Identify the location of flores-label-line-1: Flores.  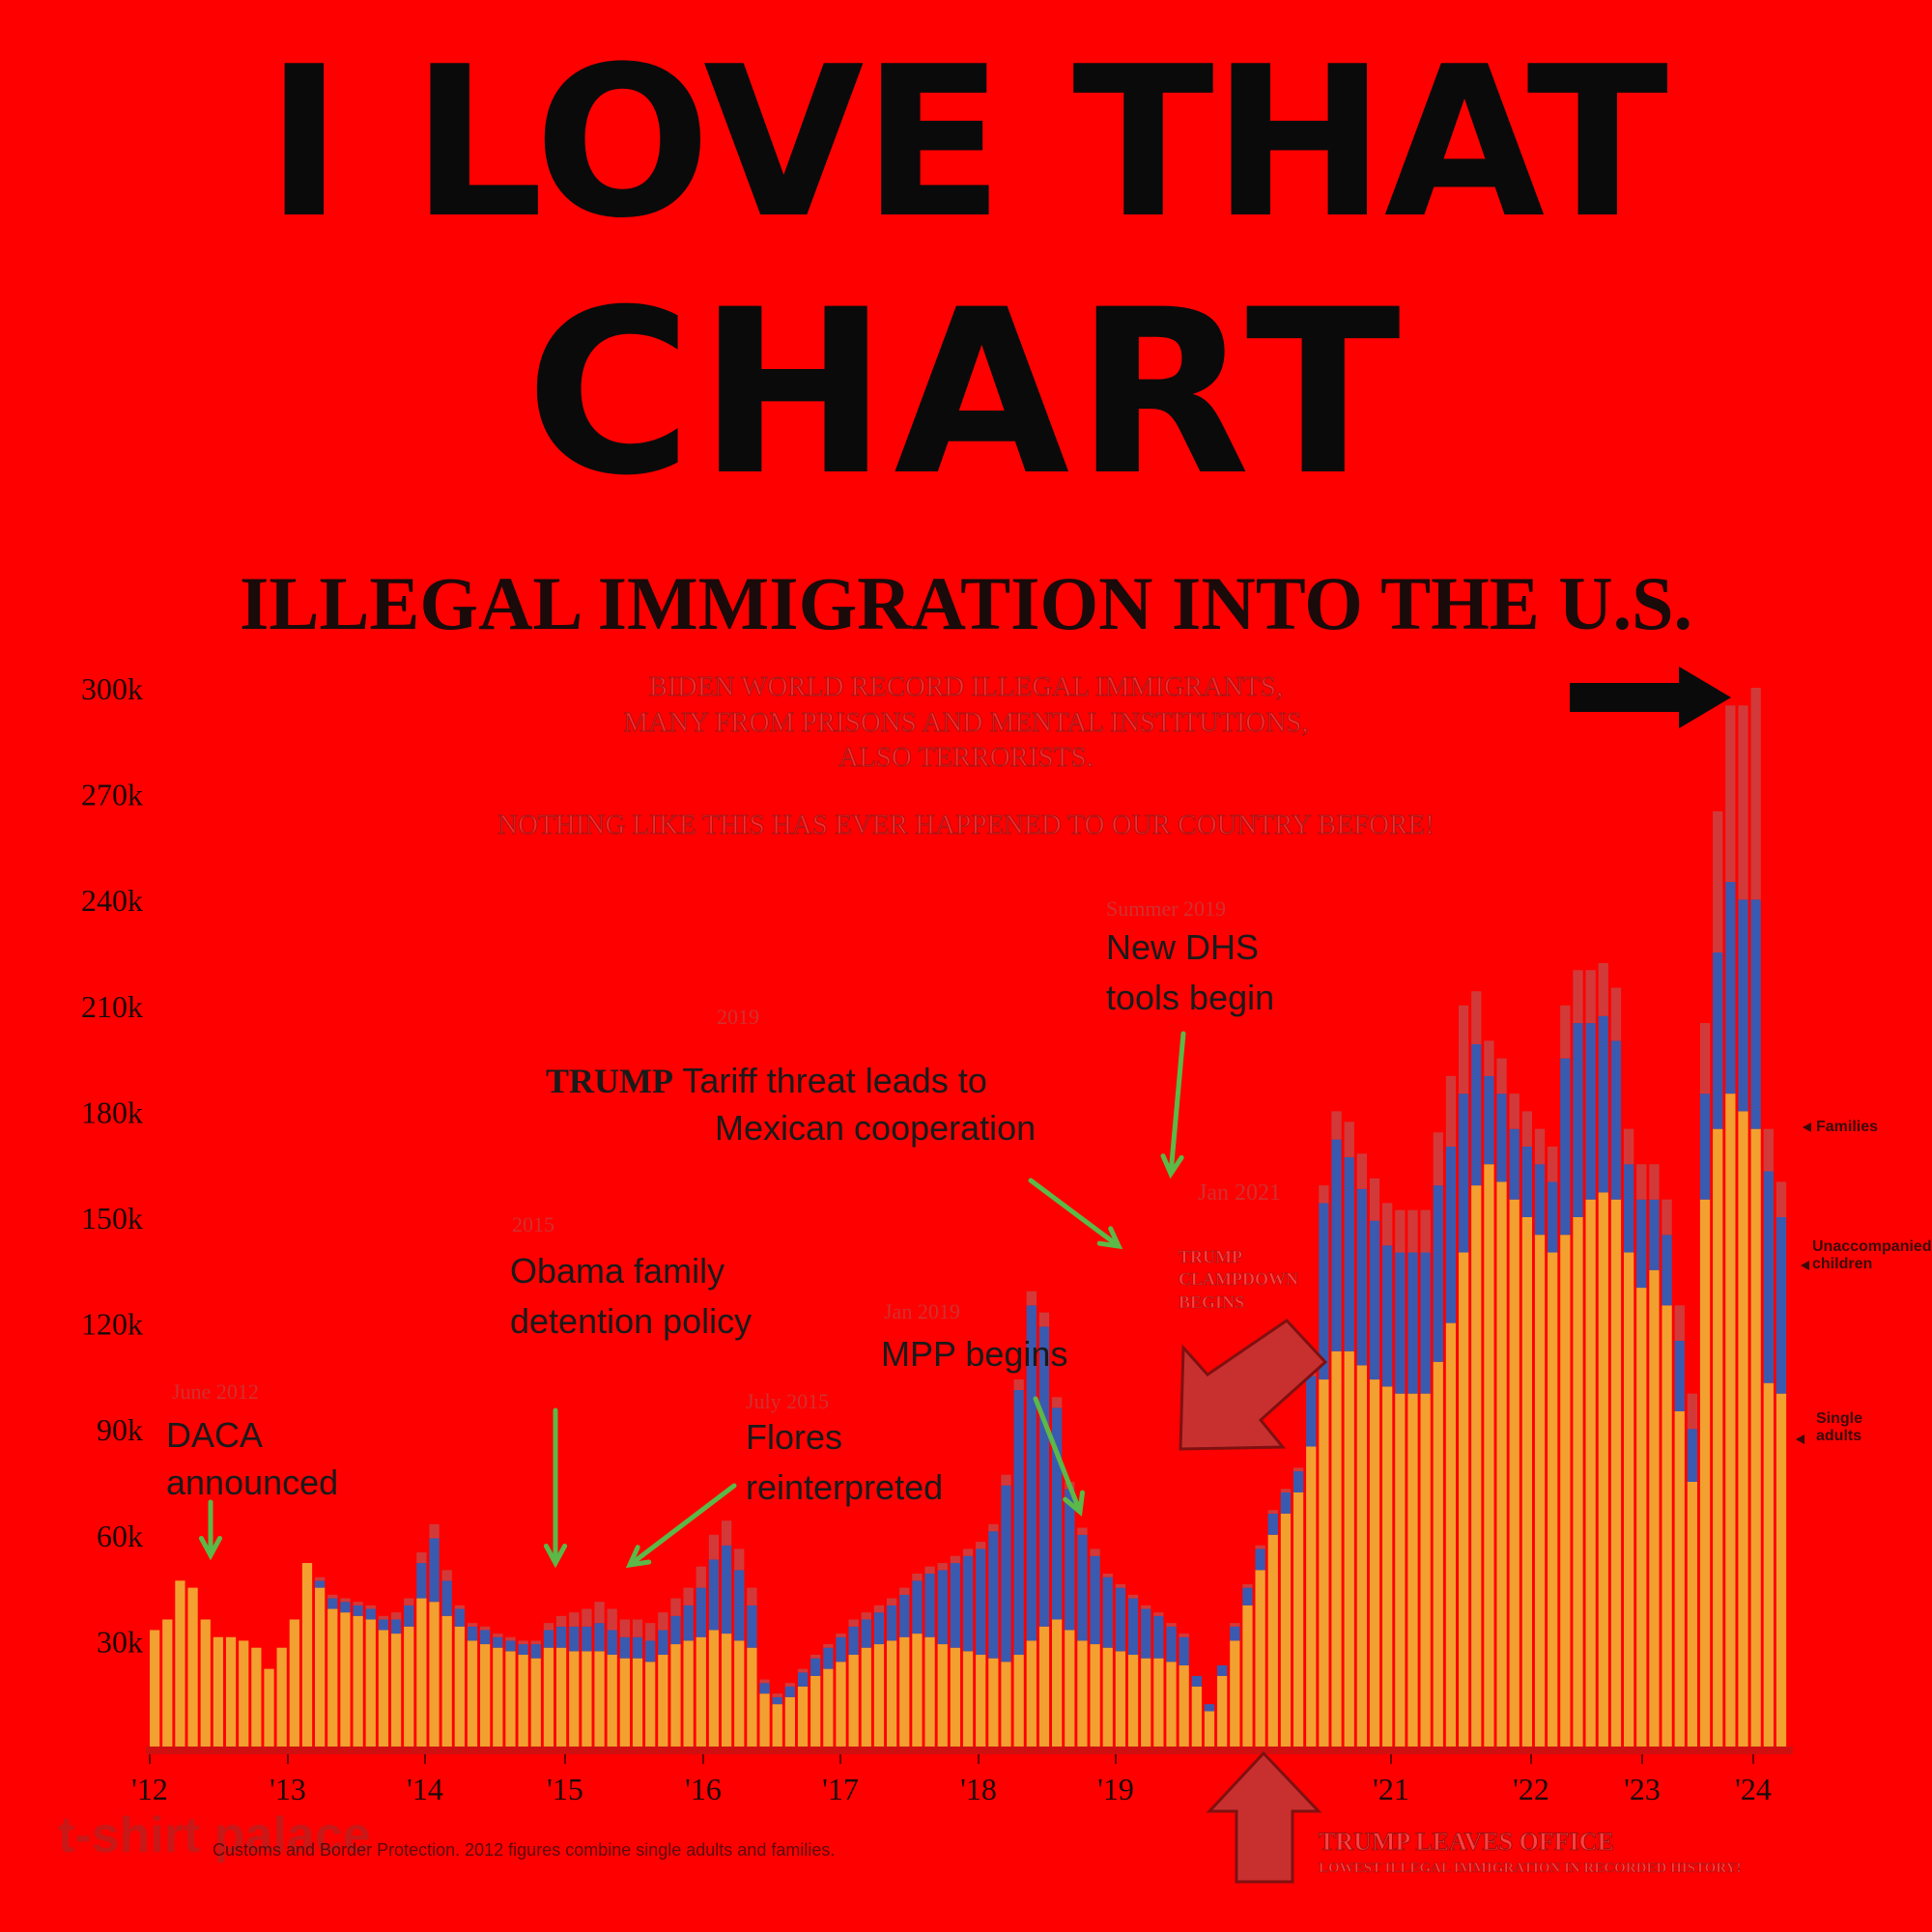
(794, 1437).